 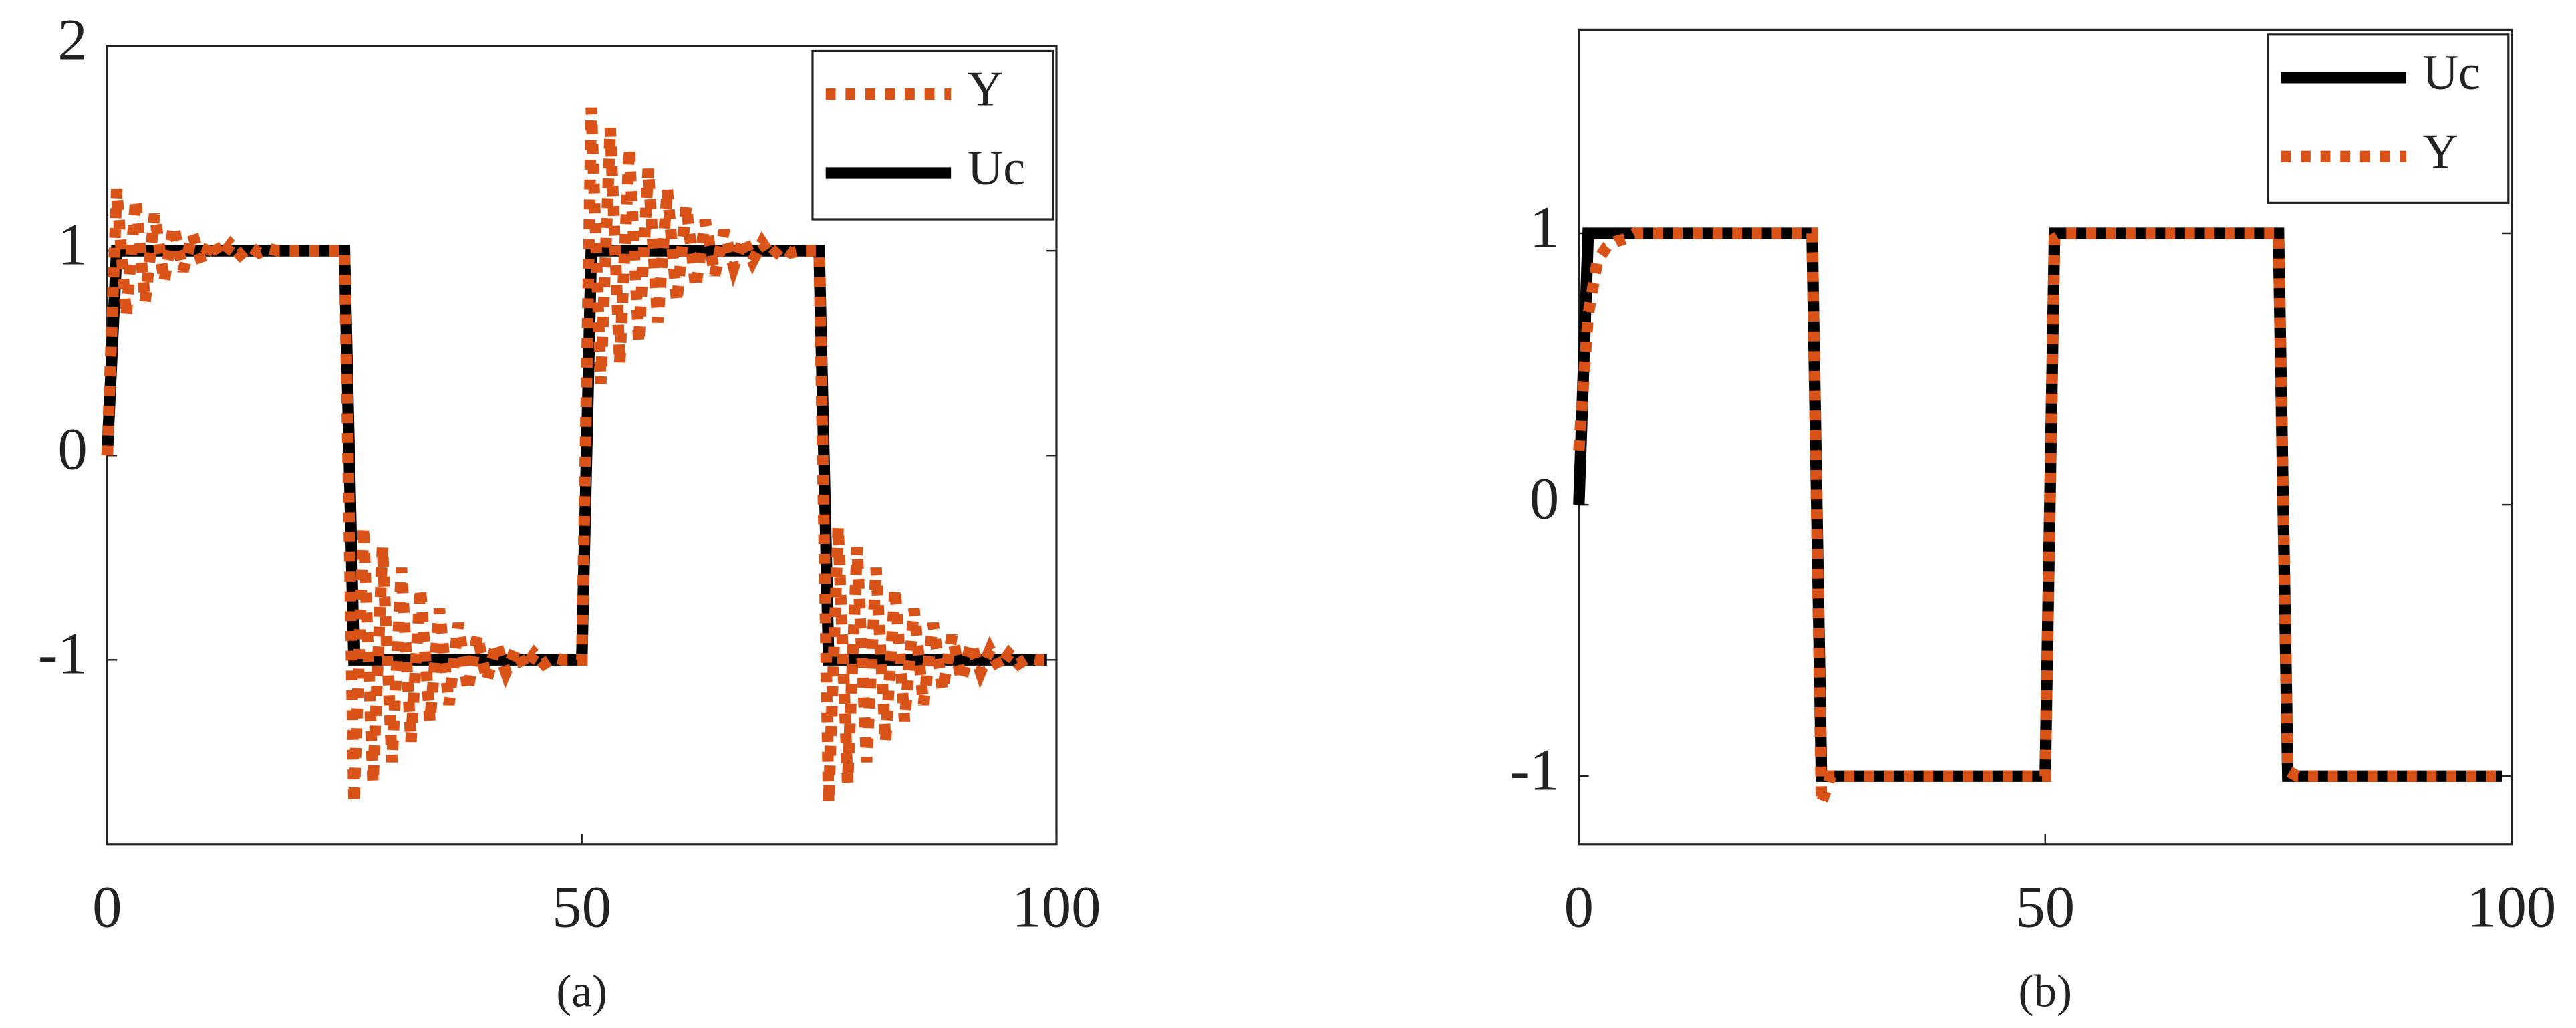 I want to click on caption: (b), so click(x=2046, y=991).